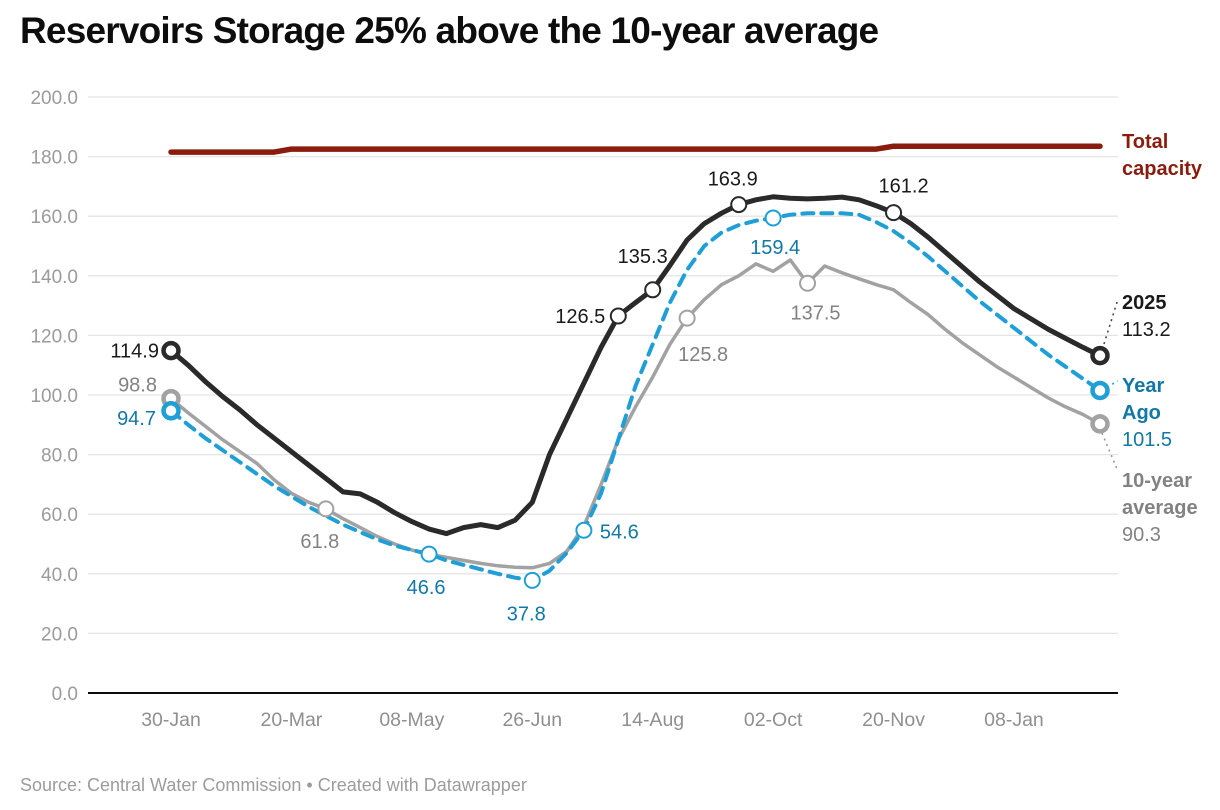  Describe the element at coordinates (65, 694) in the screenshot. I see `y-tick-label: 0.0` at that location.